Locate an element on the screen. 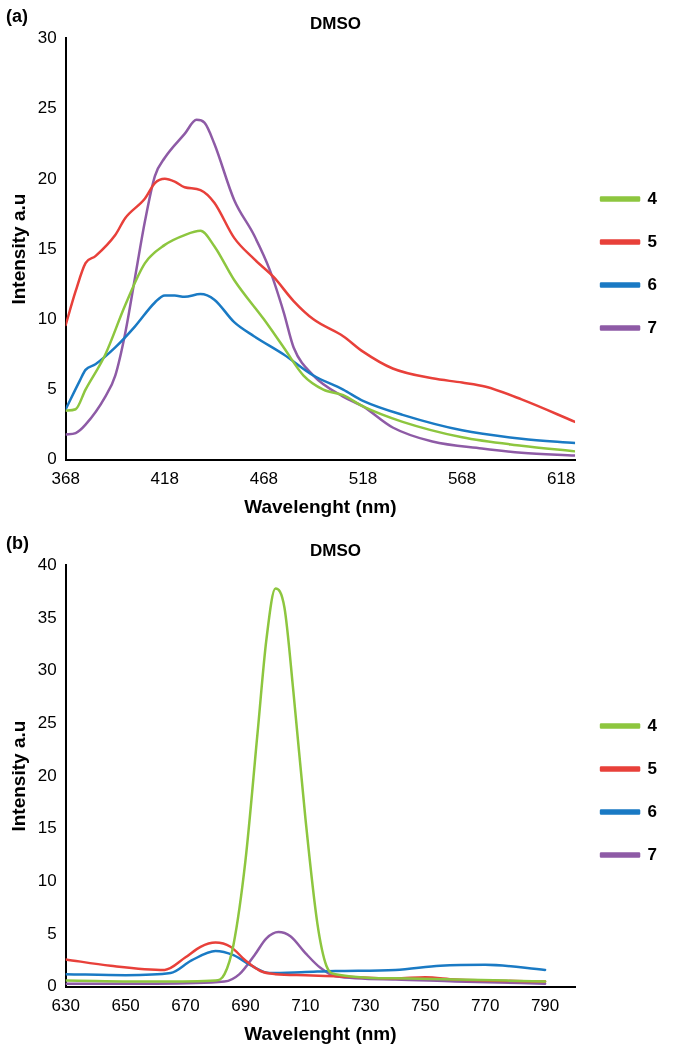 This screenshot has height=1054, width=675. x-tick-label: 650 is located at coordinates (125, 1005).